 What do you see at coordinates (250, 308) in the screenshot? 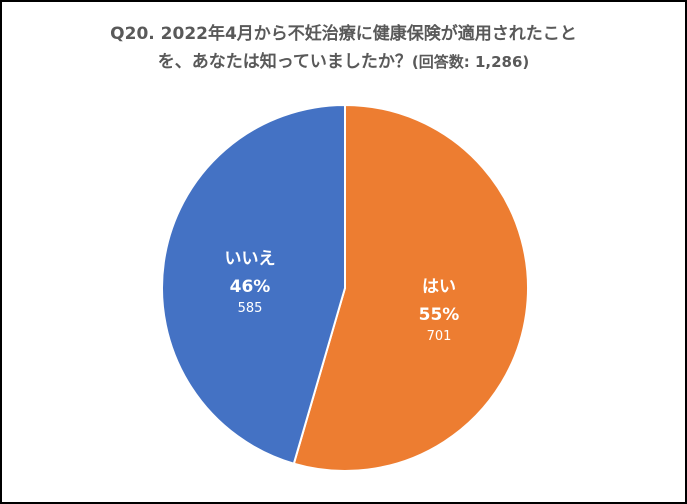
I see `slice-label-no-count: 585` at bounding box center [250, 308].